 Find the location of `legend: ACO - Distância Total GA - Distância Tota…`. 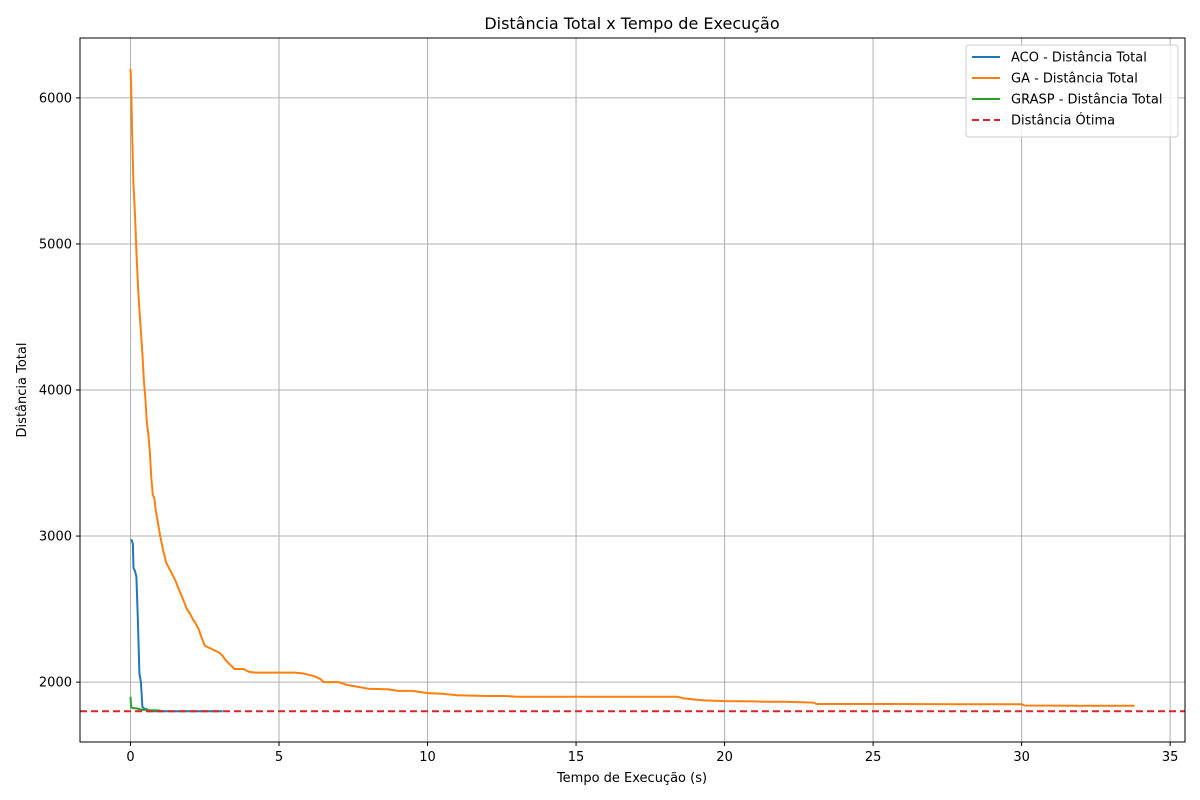

legend: ACO - Distância Total GA - Distância Tota… is located at coordinates (1072, 91).